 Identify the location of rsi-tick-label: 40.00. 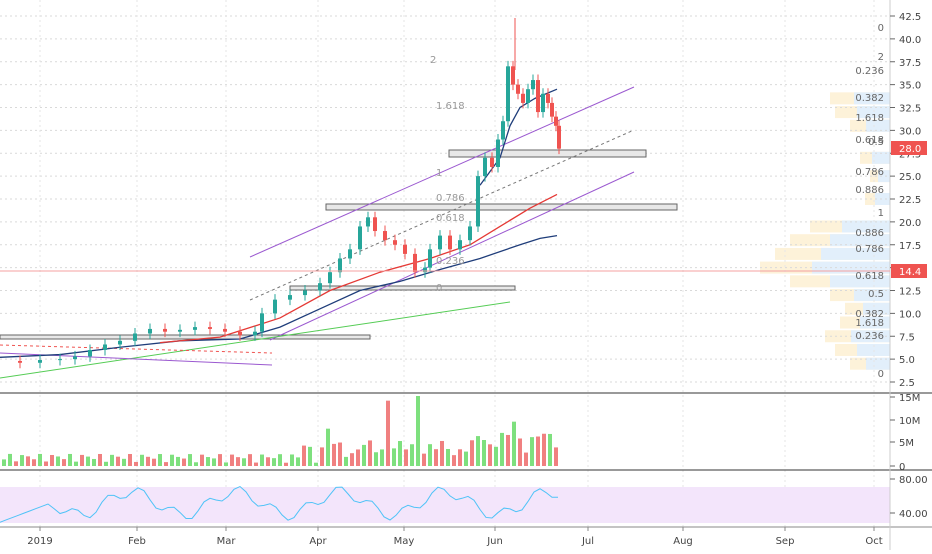
(913, 514).